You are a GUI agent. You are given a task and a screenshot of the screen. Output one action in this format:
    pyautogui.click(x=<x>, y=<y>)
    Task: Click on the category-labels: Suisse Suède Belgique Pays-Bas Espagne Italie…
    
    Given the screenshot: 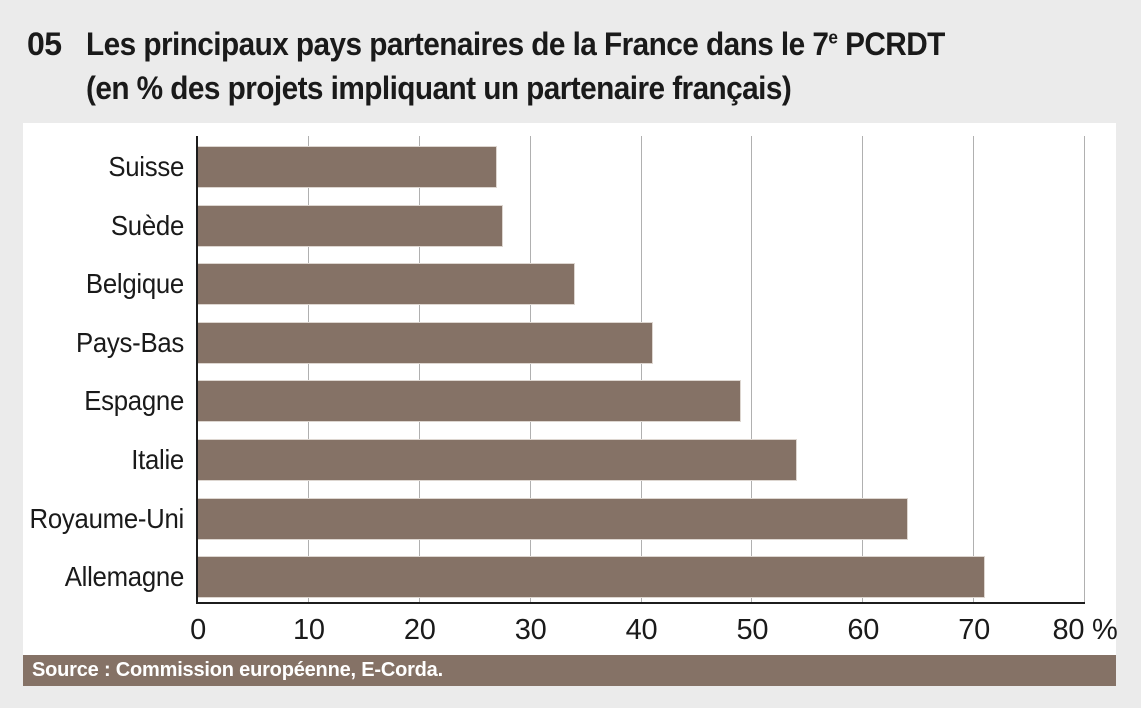 What is the action you would take?
    pyautogui.click(x=104, y=370)
    